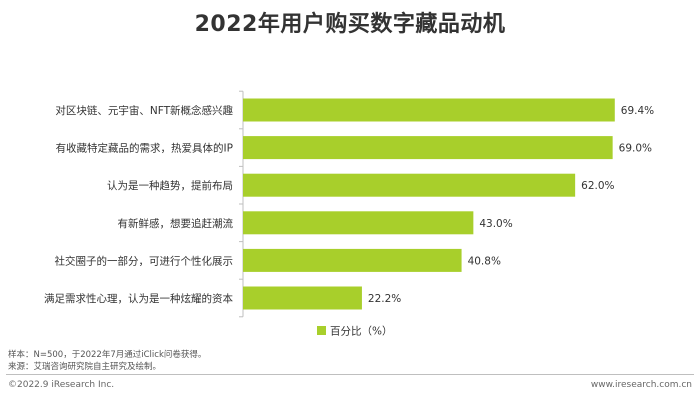  I want to click on category-label: 认为是一种趋势，提前布局, so click(170, 185).